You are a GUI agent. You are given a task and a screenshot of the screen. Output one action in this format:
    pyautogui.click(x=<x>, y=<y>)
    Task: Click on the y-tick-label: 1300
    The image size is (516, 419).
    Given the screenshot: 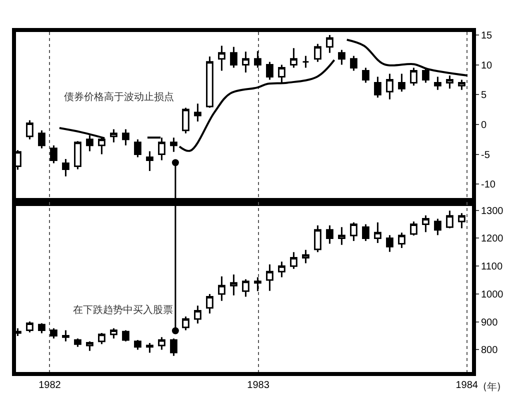 What is the action you would take?
    pyautogui.click(x=492, y=211)
    